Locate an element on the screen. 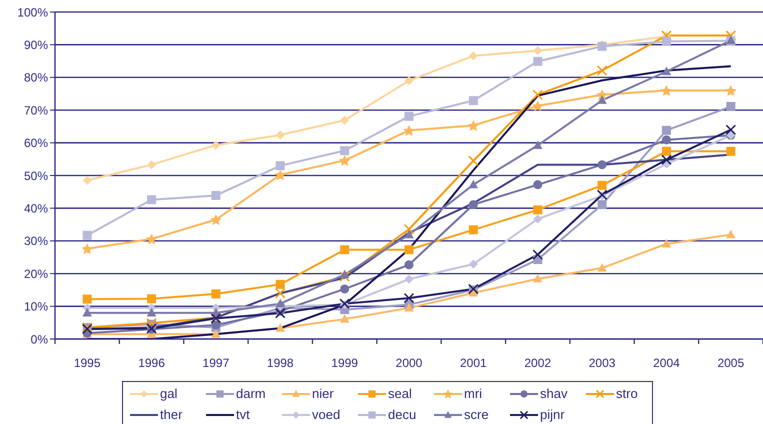 This screenshot has height=424, width=763. y-tick-label: 60% is located at coordinates (36, 143).